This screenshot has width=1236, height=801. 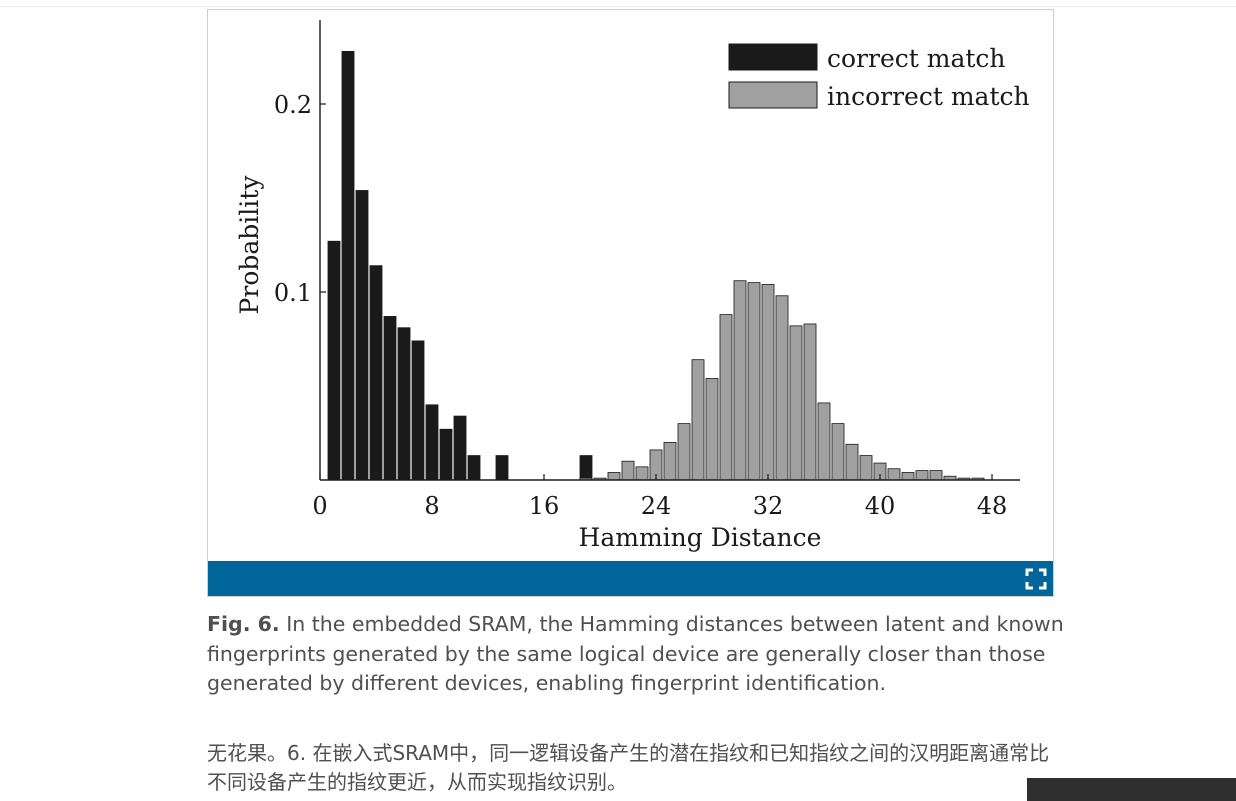 What do you see at coordinates (700, 537) in the screenshot?
I see `x-axis-title: Hamming Distance` at bounding box center [700, 537].